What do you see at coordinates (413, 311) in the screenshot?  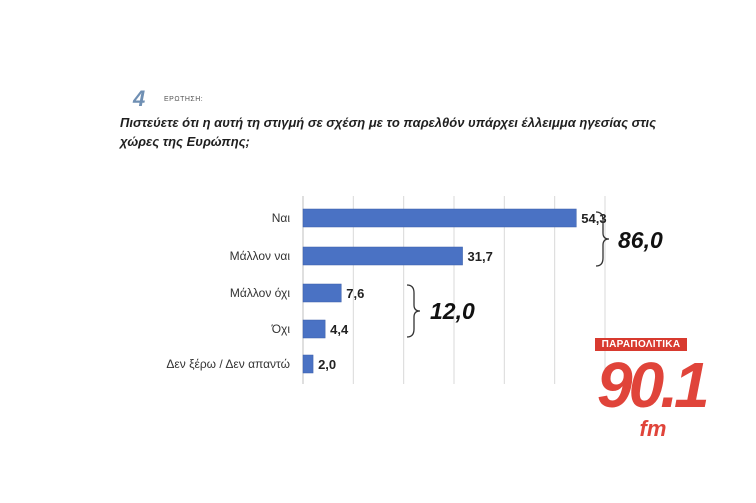 I see `brace-group-no` at bounding box center [413, 311].